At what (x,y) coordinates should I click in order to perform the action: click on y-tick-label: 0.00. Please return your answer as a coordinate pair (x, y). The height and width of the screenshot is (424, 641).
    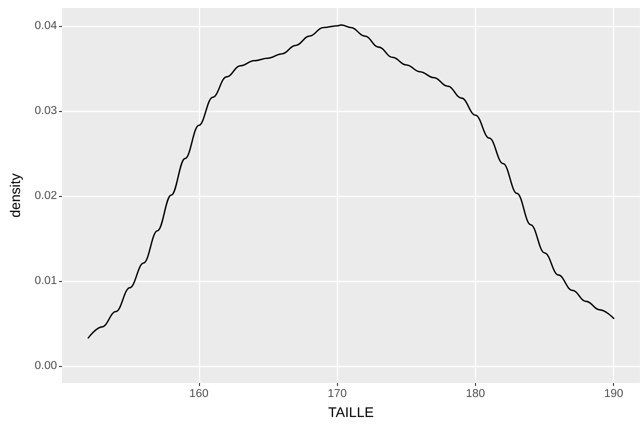
    Looking at the image, I should click on (45, 366).